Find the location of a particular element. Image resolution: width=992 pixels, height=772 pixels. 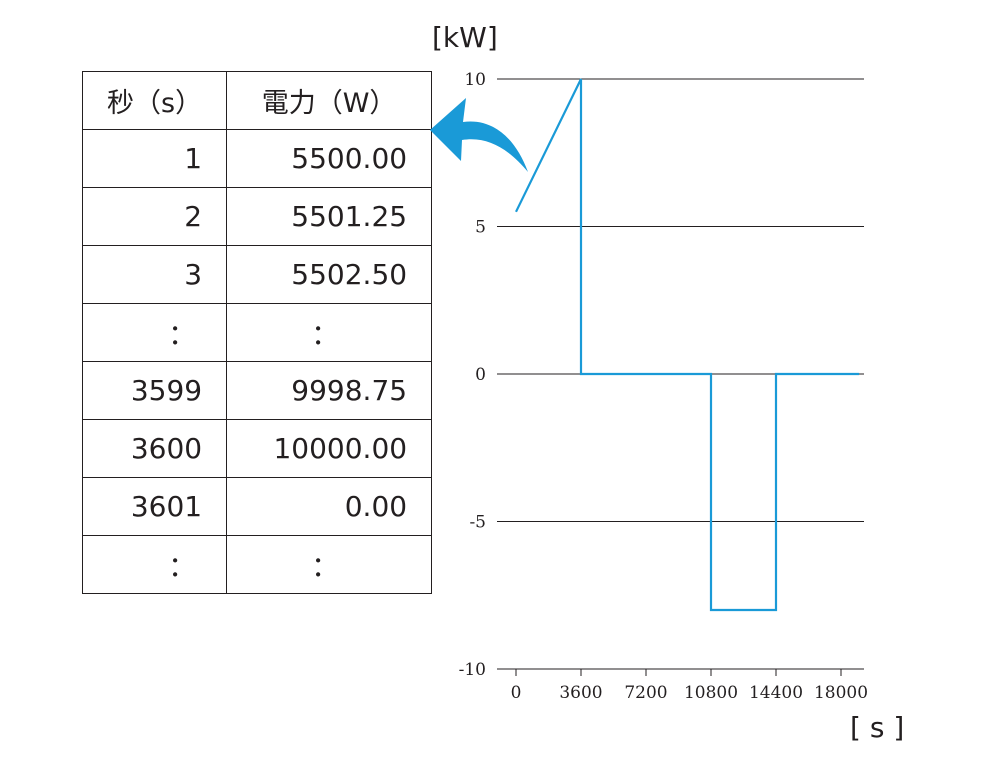

table-header-row: 秒（s） 電力（W） is located at coordinates (257, 100).